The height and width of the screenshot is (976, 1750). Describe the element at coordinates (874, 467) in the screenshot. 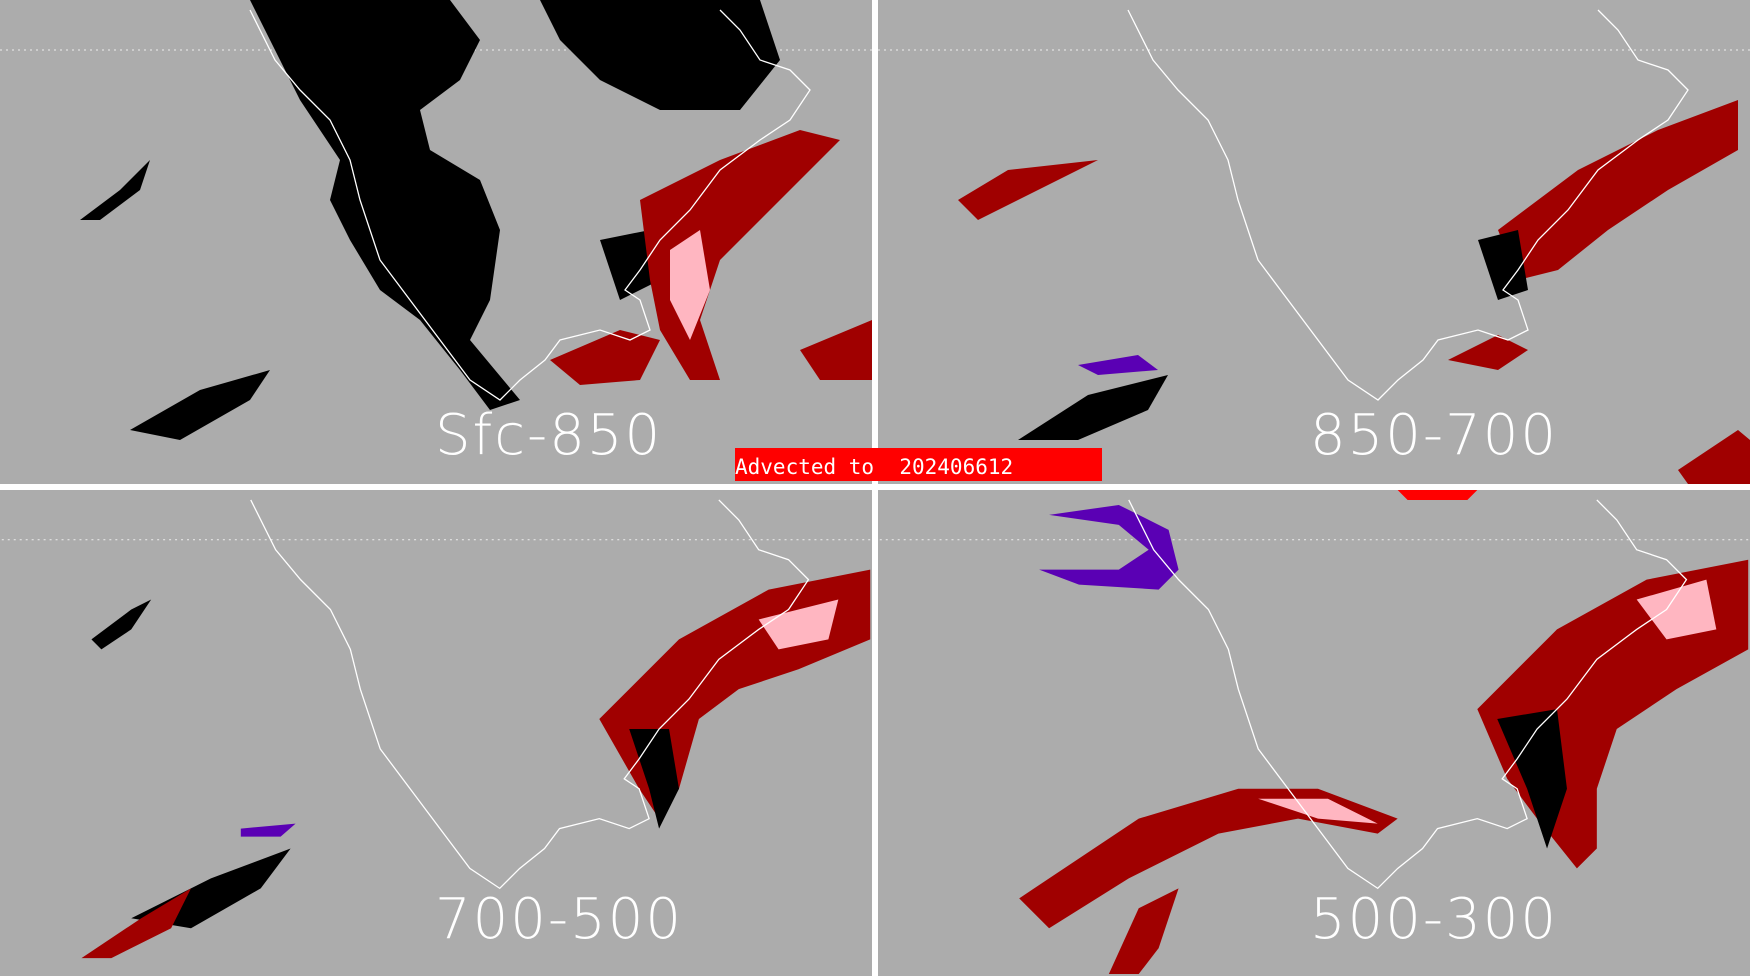

I see `banner-text: Advected to 202406612` at that location.